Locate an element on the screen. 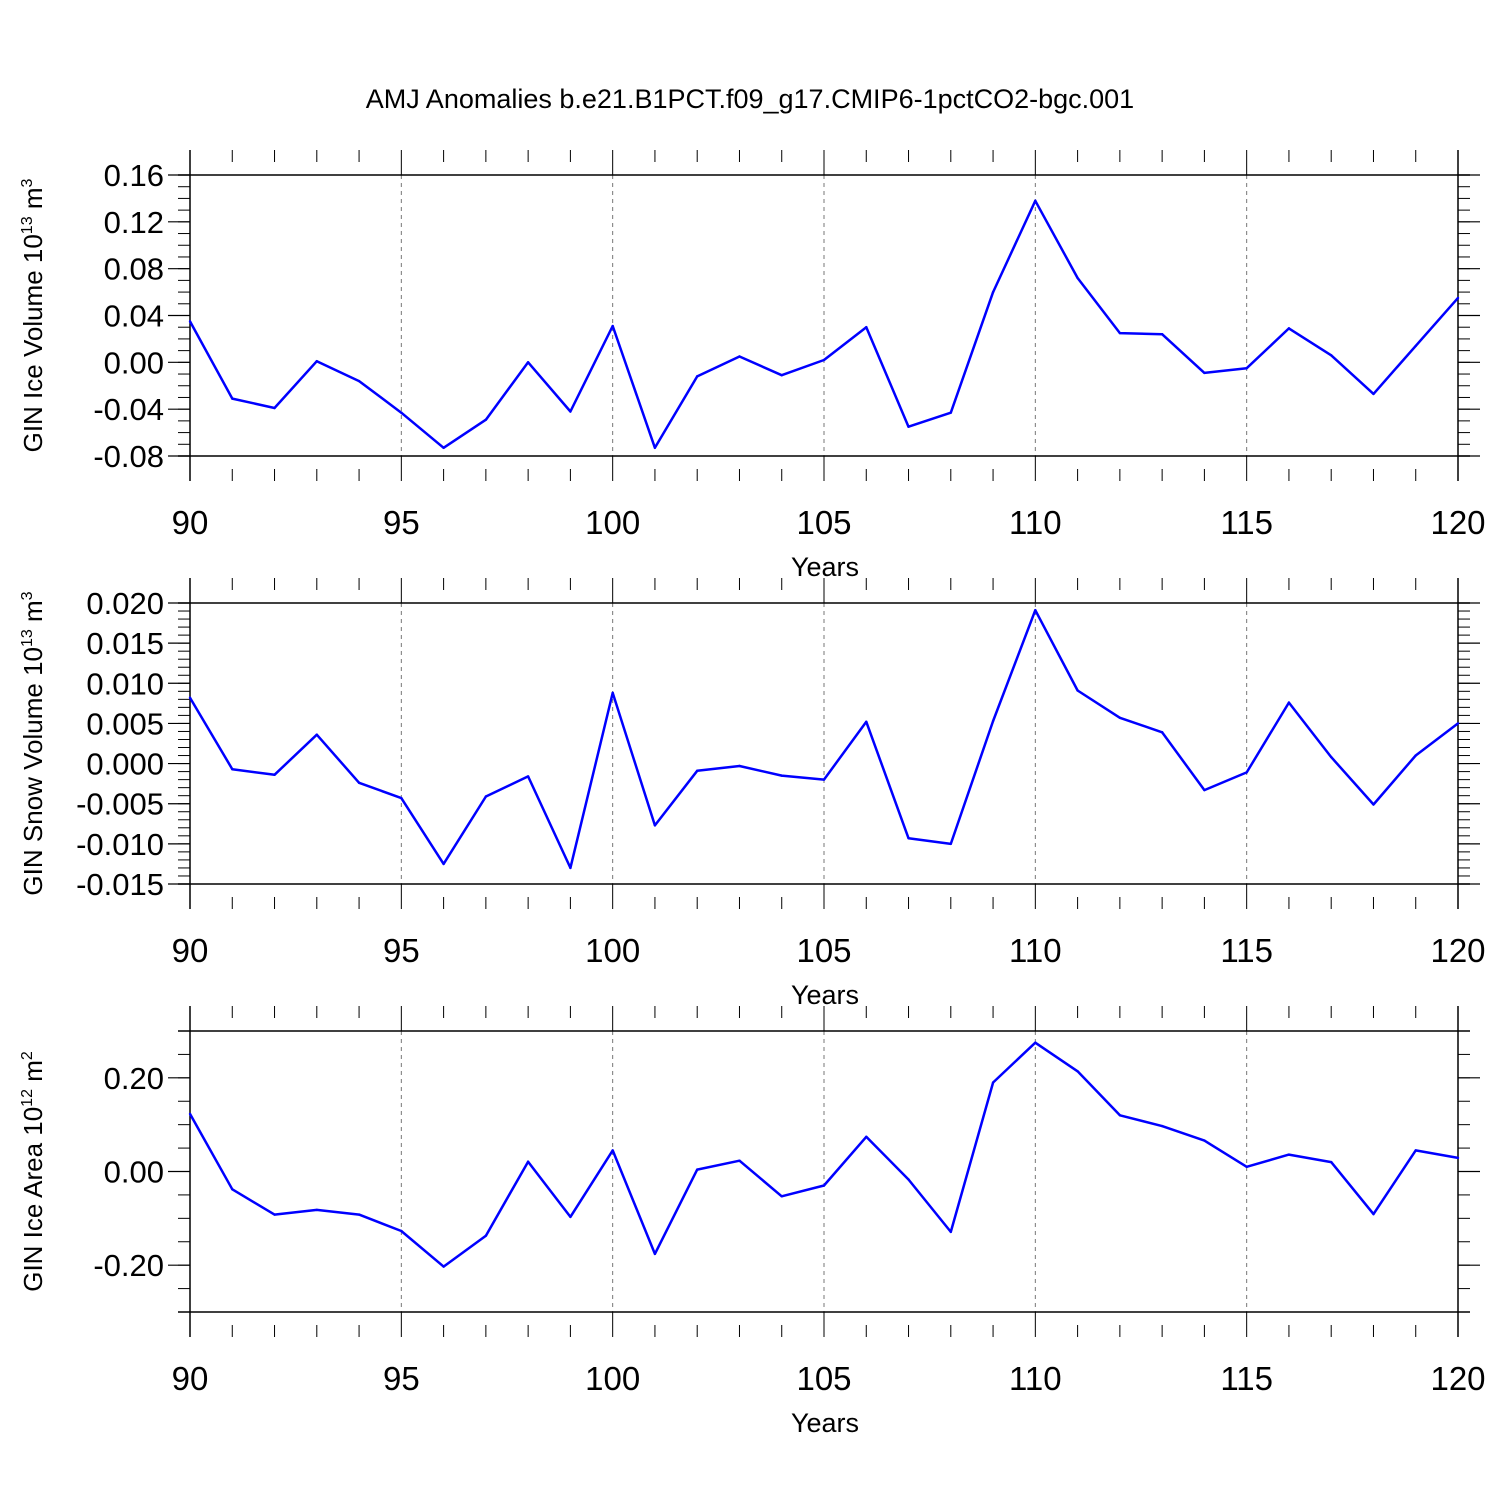  panel2-x-tick-label: 100 is located at coordinates (612, 950).